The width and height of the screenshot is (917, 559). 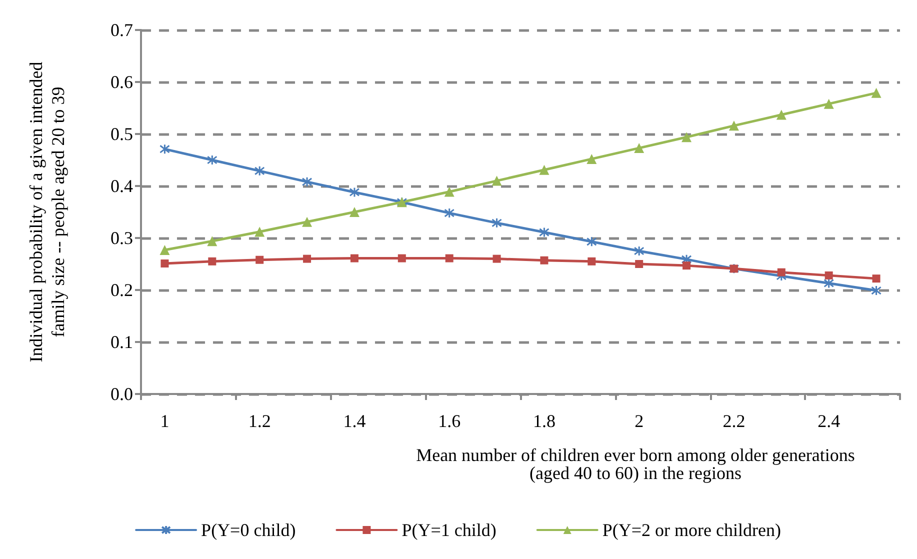 What do you see at coordinates (121, 82) in the screenshot?
I see `y-tick-label: 0.6` at bounding box center [121, 82].